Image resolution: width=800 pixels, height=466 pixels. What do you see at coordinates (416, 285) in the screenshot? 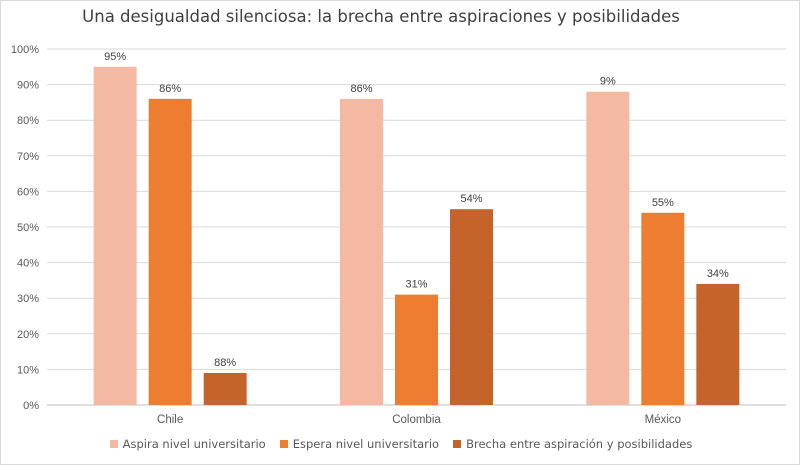
I see `data-label: 31%` at bounding box center [416, 285].